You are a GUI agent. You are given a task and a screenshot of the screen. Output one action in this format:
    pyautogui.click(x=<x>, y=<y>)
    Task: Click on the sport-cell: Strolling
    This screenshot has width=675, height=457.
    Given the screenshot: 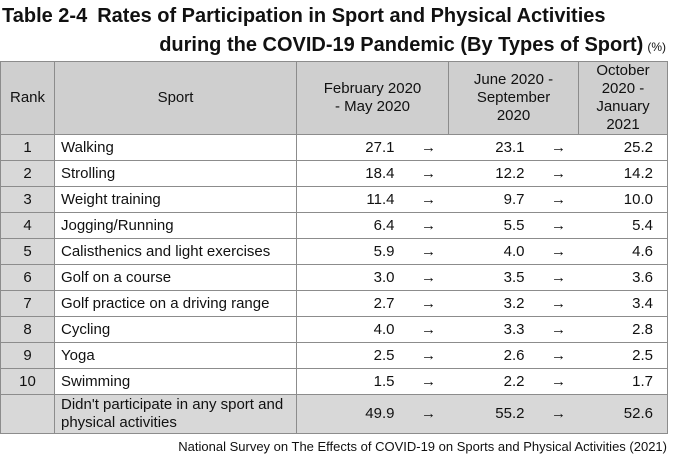 What is the action you would take?
    pyautogui.click(x=175, y=173)
    